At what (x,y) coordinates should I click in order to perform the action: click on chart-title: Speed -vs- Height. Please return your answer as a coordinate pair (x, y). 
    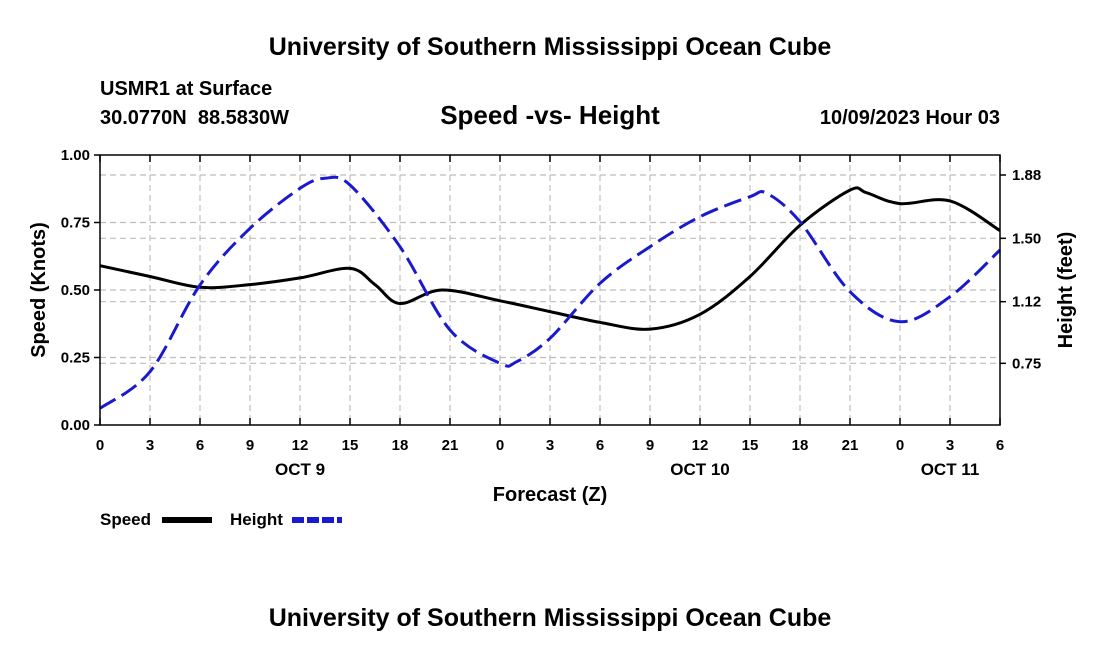
    Looking at the image, I should click on (550, 115).